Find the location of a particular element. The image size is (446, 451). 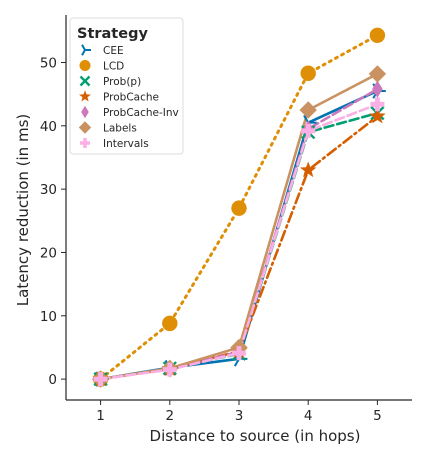

legend-label-cee: CEE is located at coordinates (113, 51).